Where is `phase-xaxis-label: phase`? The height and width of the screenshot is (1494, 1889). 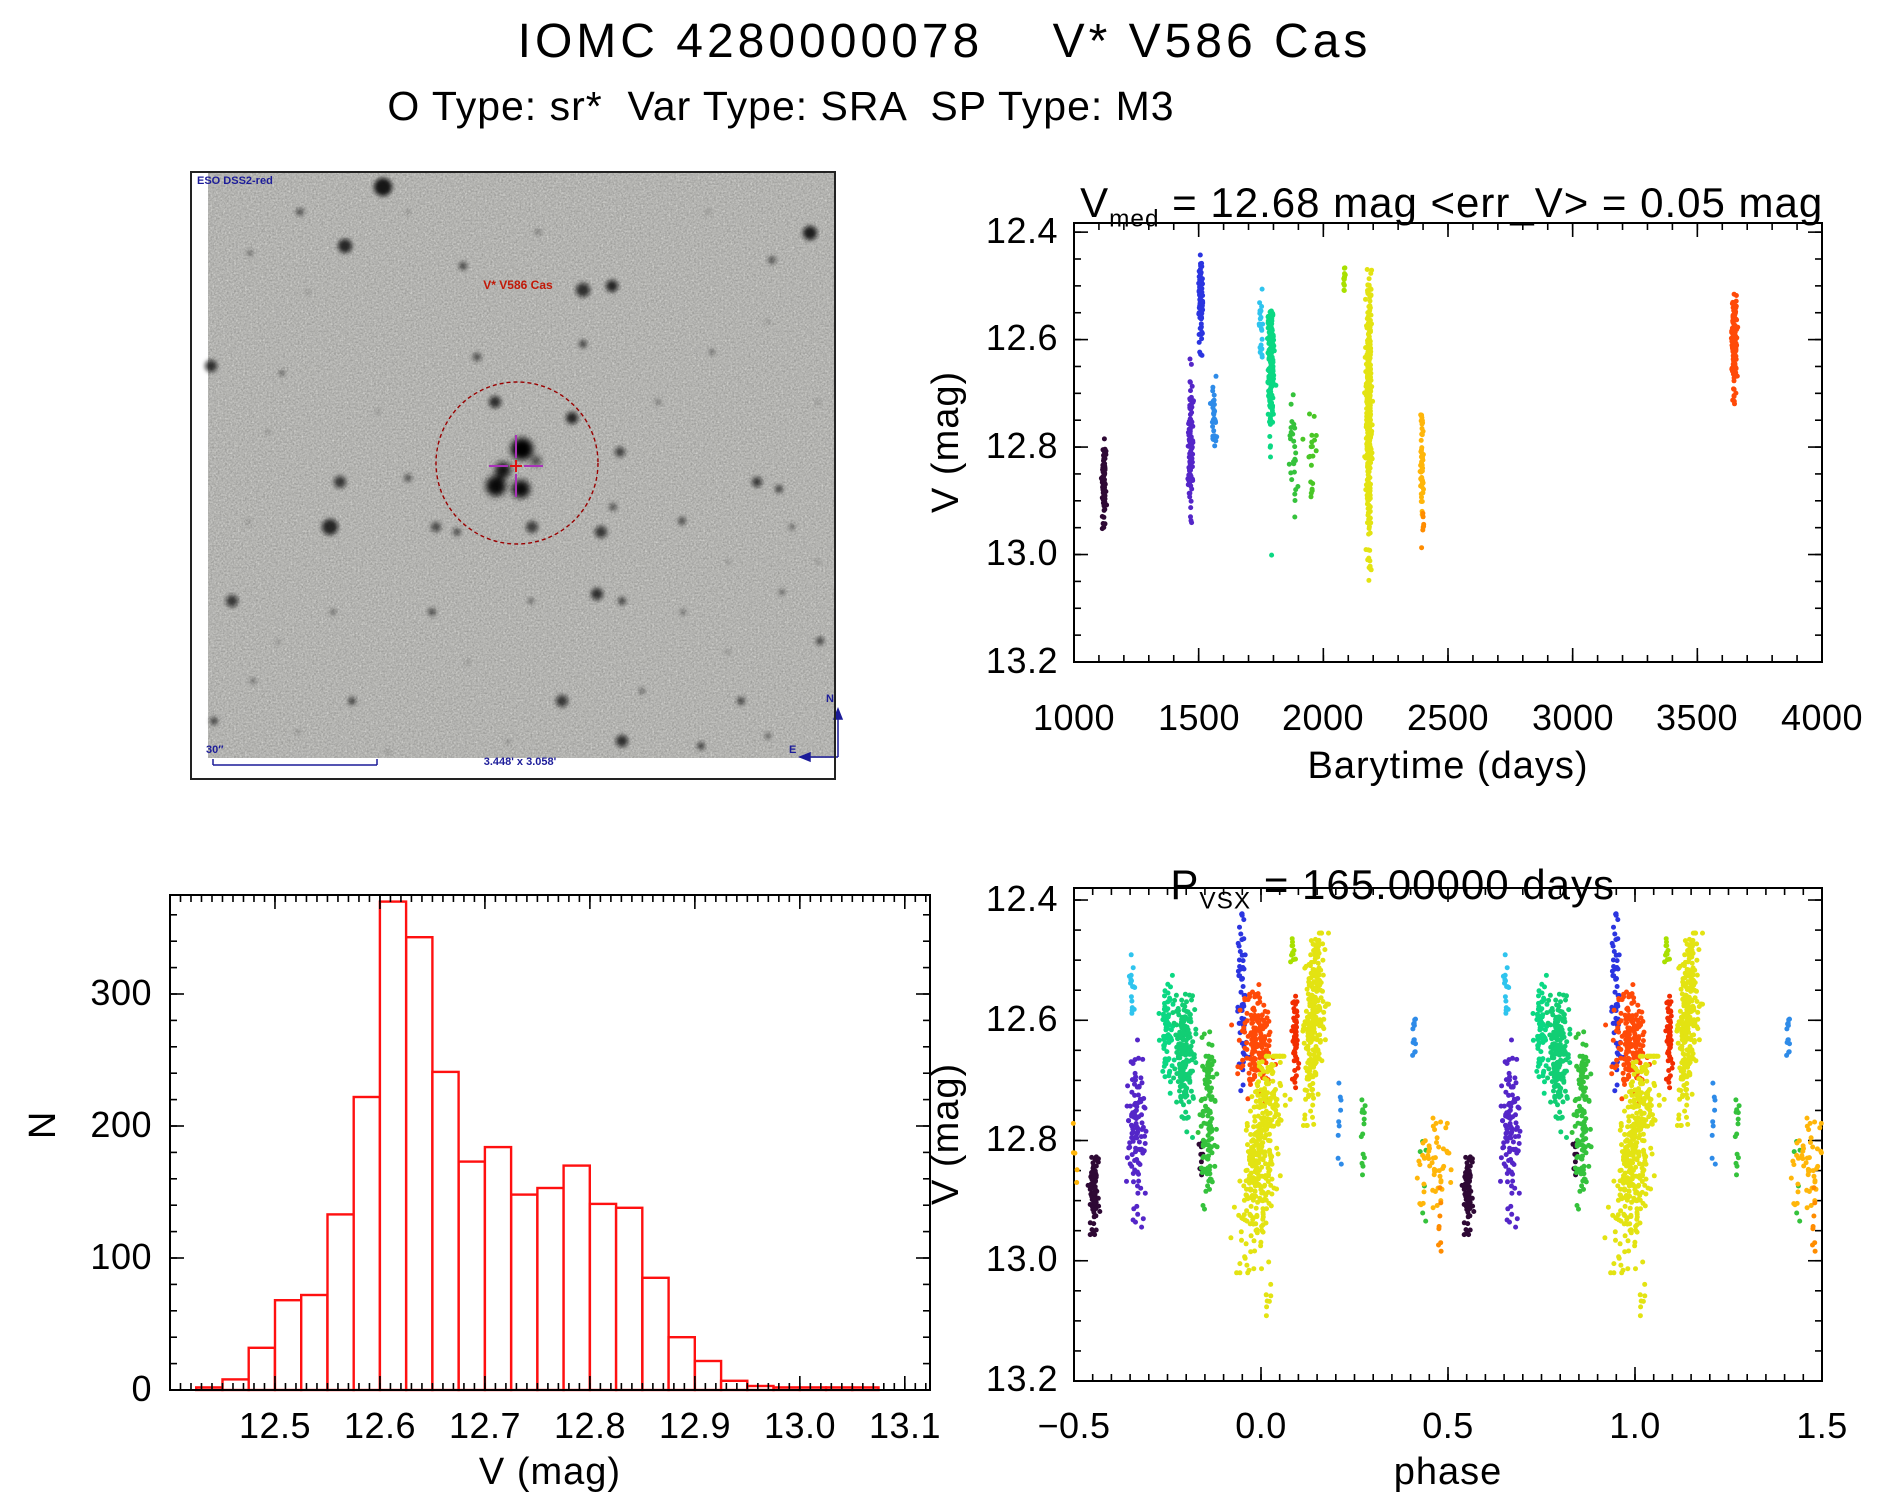 phase-xaxis-label: phase is located at coordinates (1448, 1472).